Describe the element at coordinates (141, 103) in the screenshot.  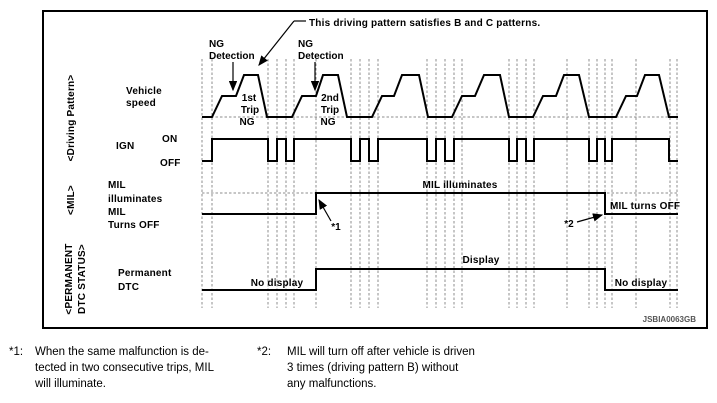
I see `vehicle-speed-label-line2: speed` at that location.